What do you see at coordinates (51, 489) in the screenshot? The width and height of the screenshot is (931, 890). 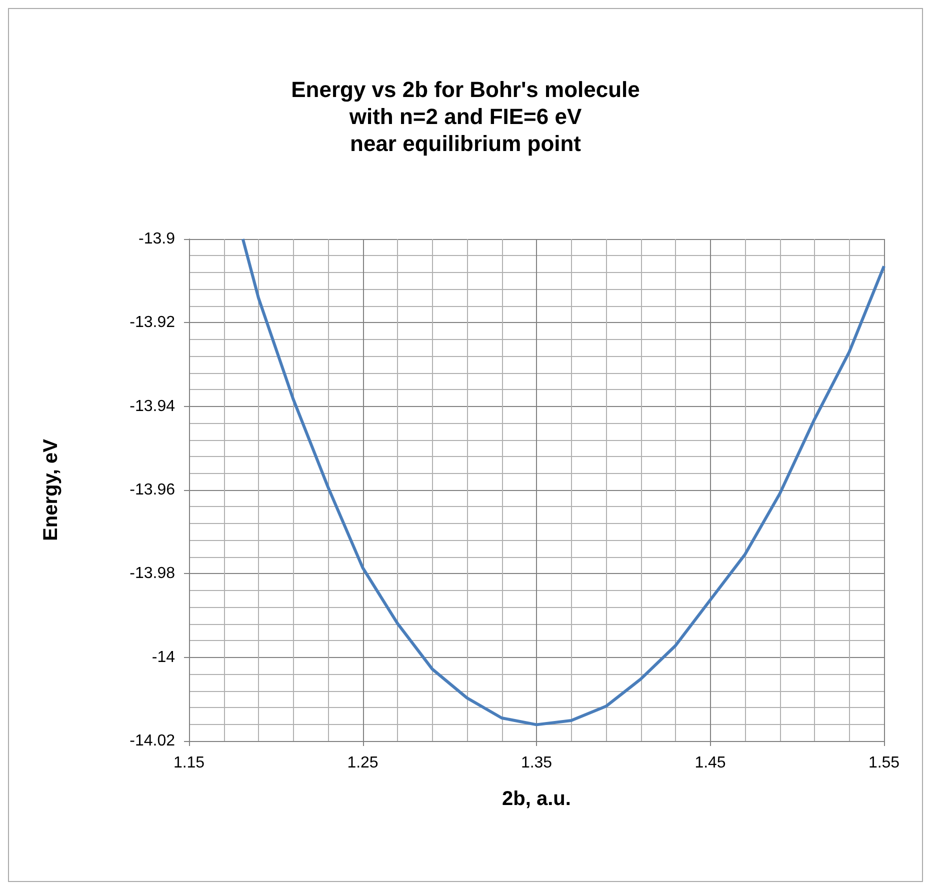 I see `y-axis-title: Energy, eV` at bounding box center [51, 489].